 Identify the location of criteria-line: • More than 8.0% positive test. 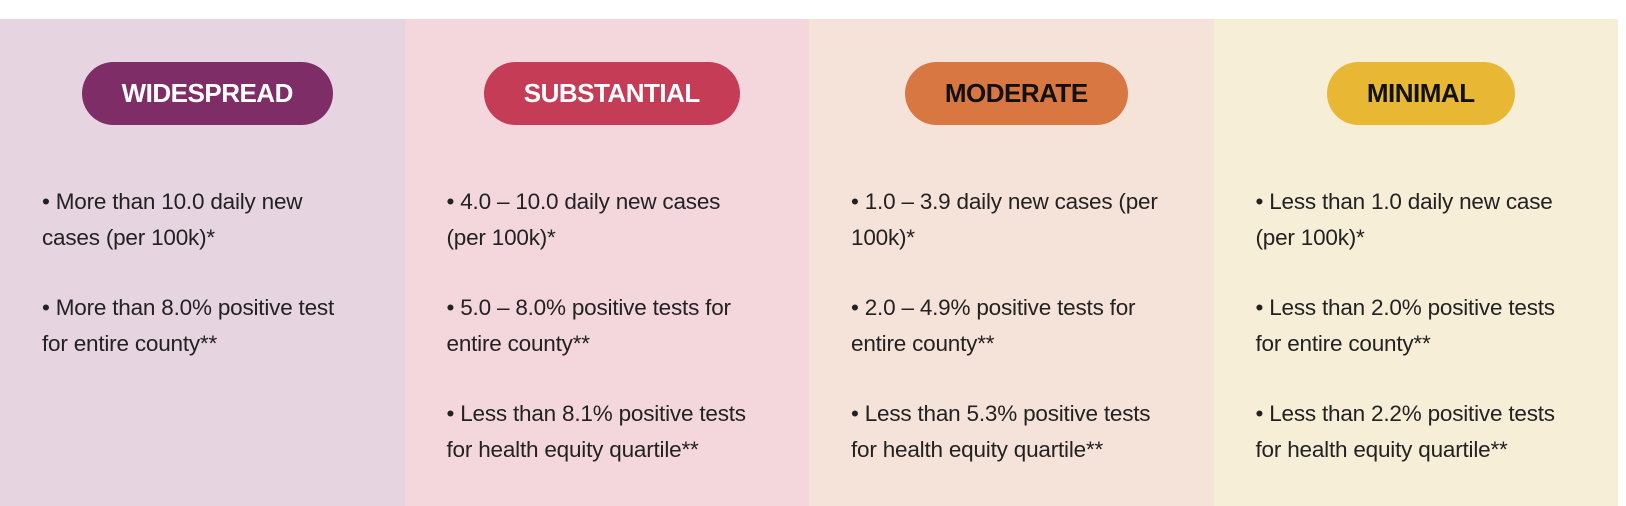
(188, 307).